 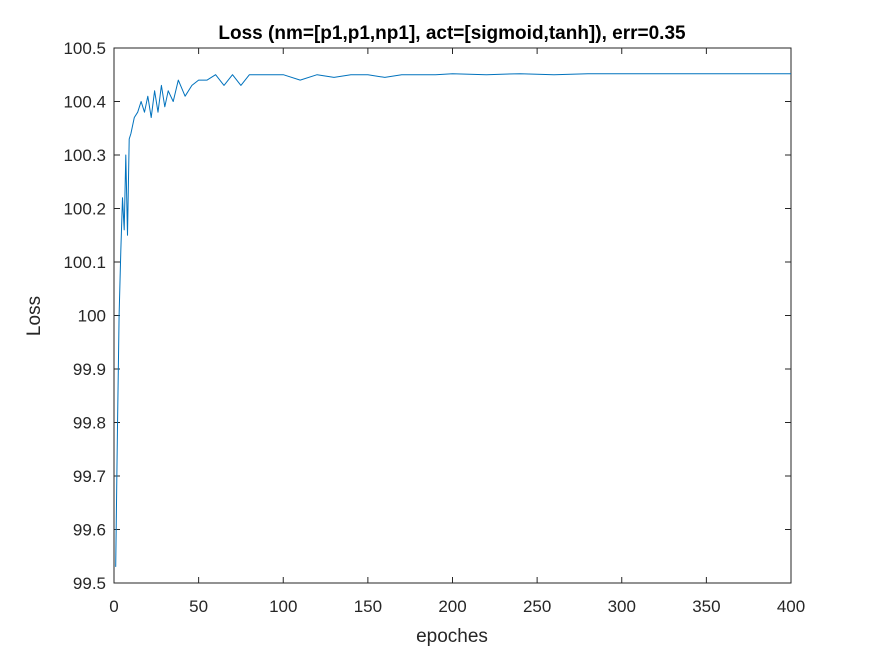 What do you see at coordinates (84, 102) in the screenshot?
I see `y-tick-label: 100.4` at bounding box center [84, 102].